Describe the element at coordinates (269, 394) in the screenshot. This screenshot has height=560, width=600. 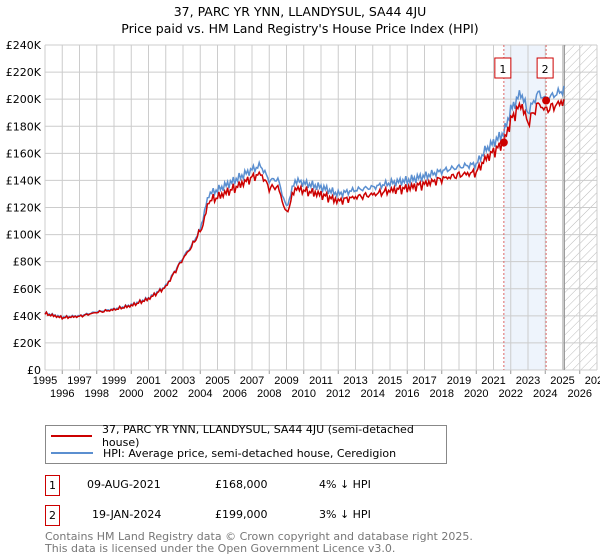
I see `x-tick-label: 2008` at that location.